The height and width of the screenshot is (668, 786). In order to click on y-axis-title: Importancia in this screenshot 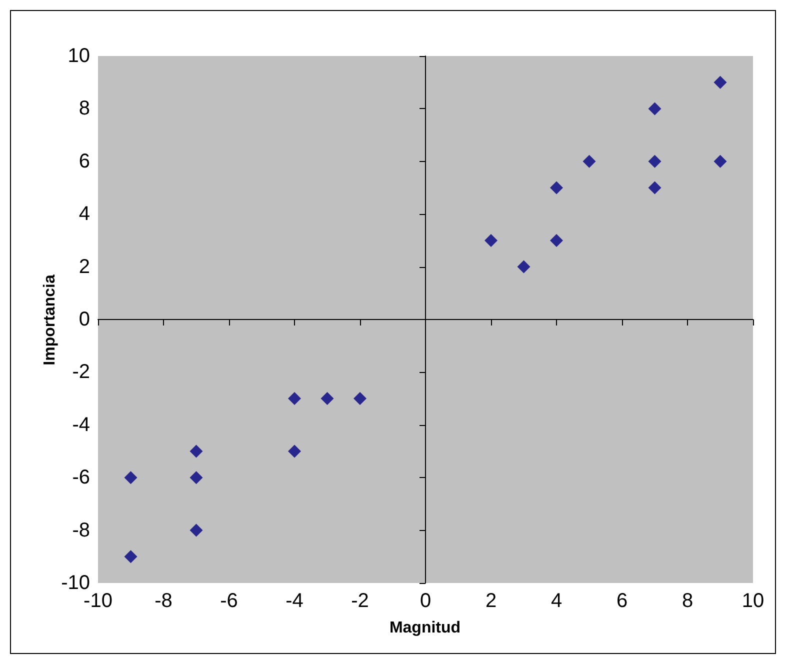, I will do `click(50, 320)`.